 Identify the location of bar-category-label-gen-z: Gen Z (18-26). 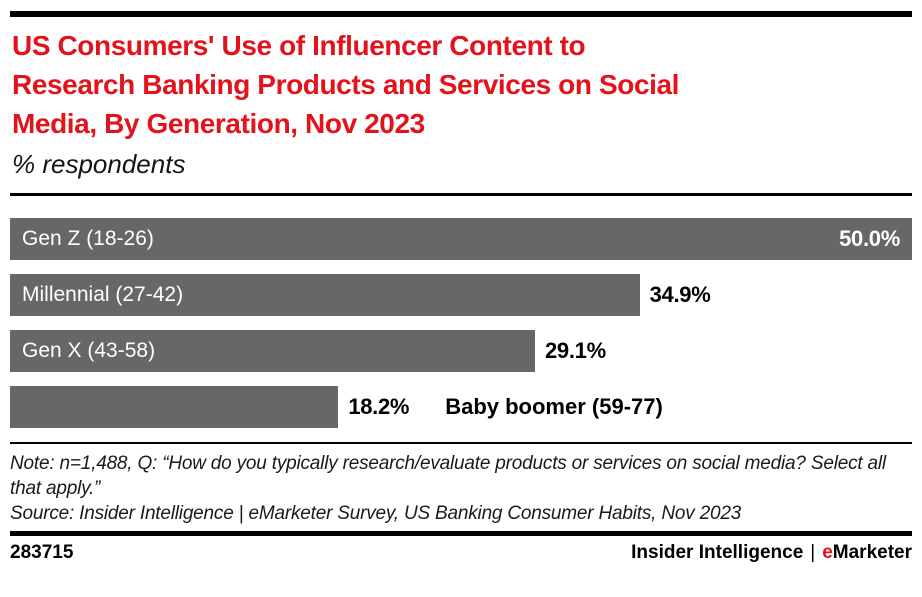
(88, 238).